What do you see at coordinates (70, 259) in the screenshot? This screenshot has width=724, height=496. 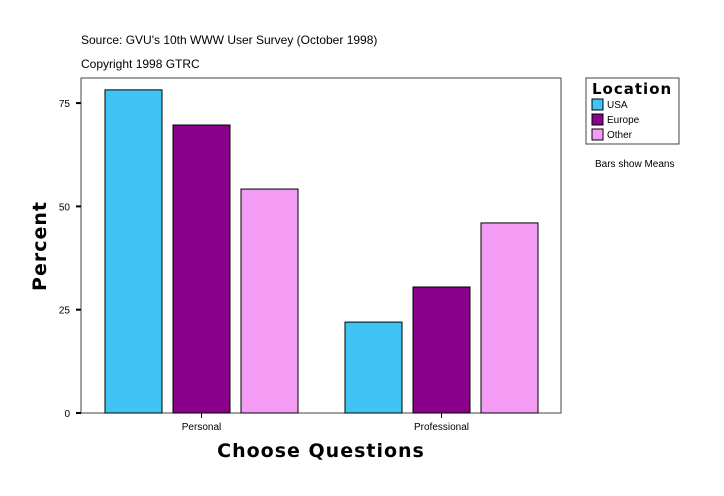 I see `y-axis: 0 25 50 75` at bounding box center [70, 259].